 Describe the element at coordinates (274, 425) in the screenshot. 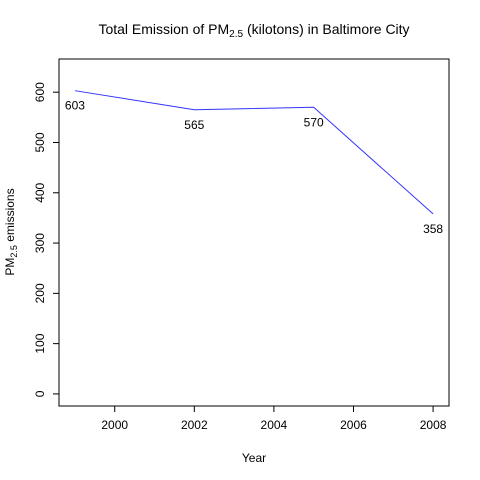

I see `x-tick-label: 2004` at that location.